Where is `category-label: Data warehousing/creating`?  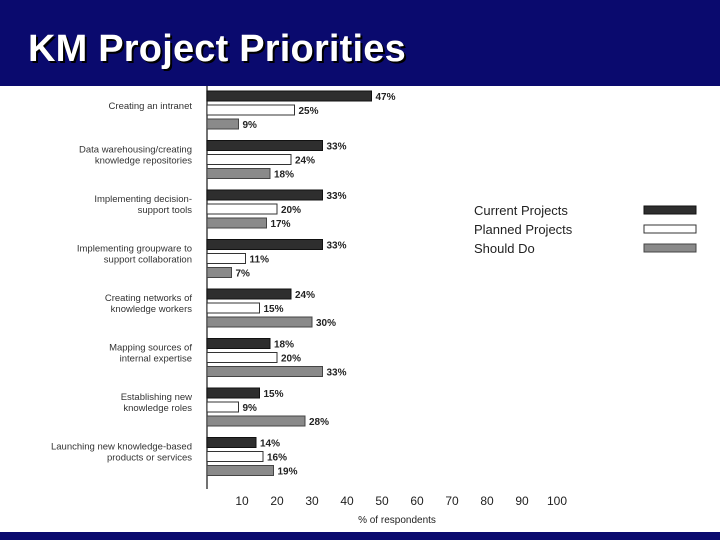
category-label: Data warehousing/creating is located at coordinates (135, 150).